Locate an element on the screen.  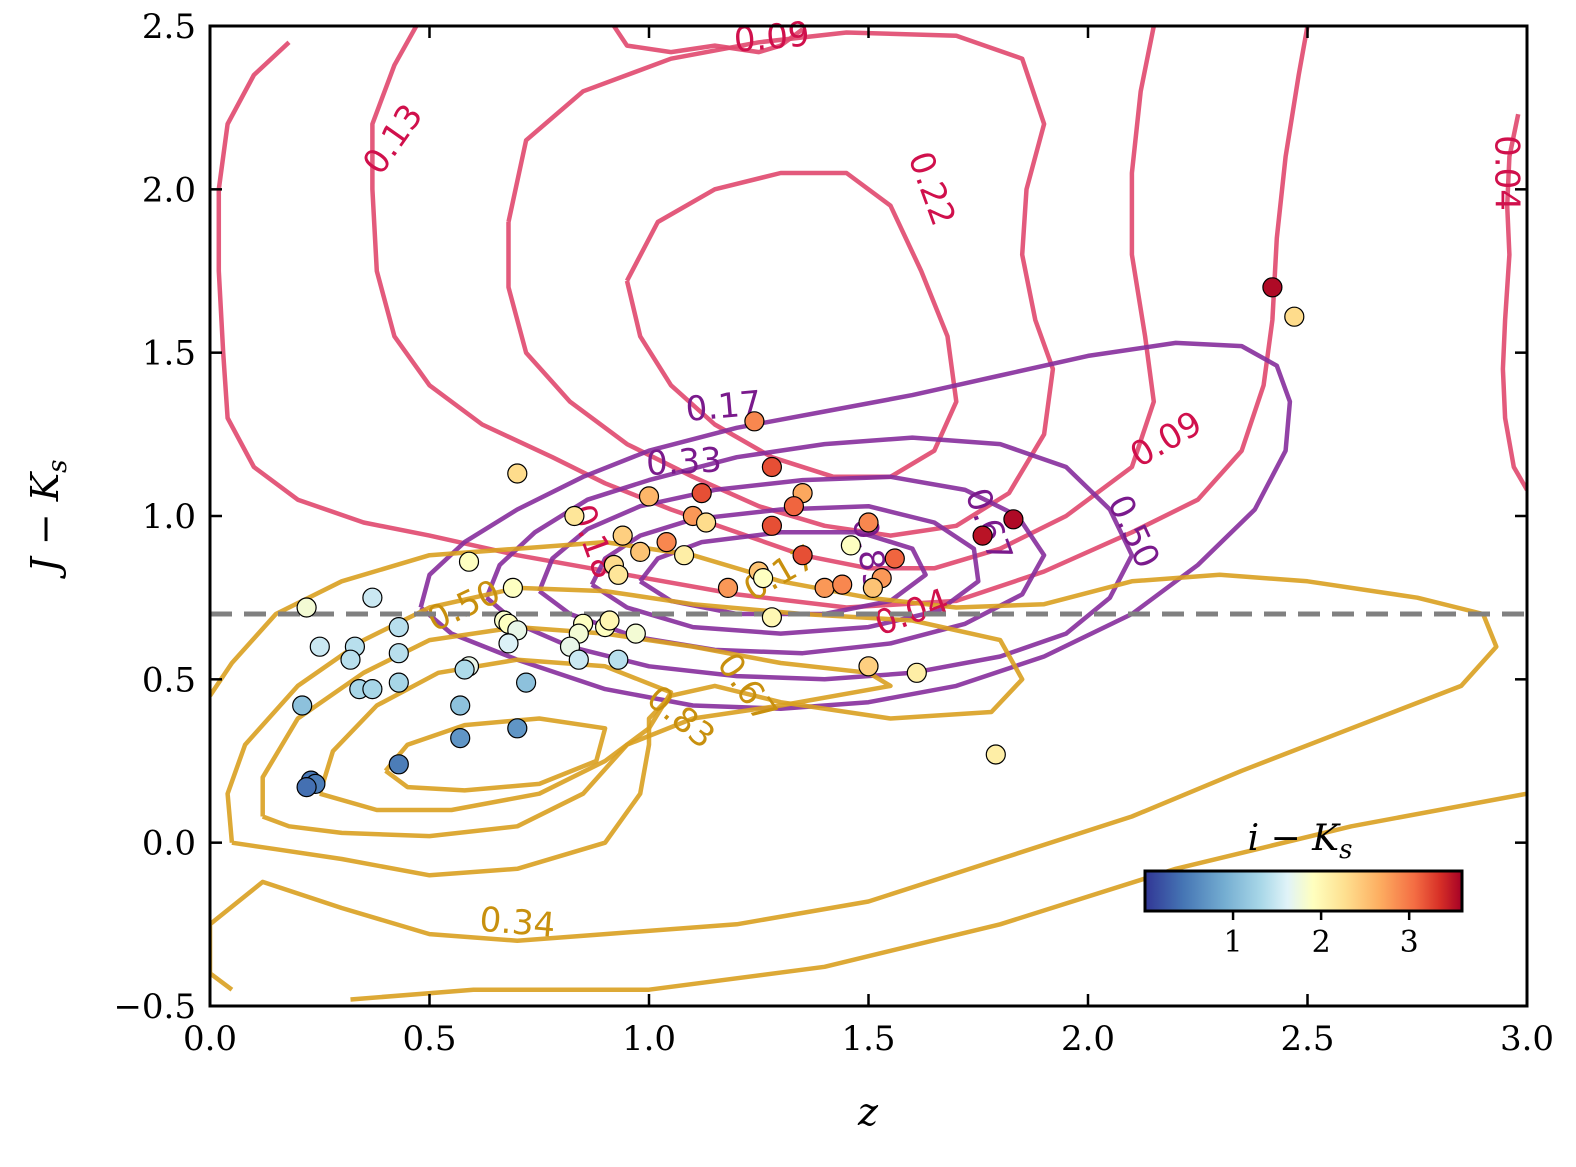
x-tick-label: 2.5 is located at coordinates (1307, 1039).